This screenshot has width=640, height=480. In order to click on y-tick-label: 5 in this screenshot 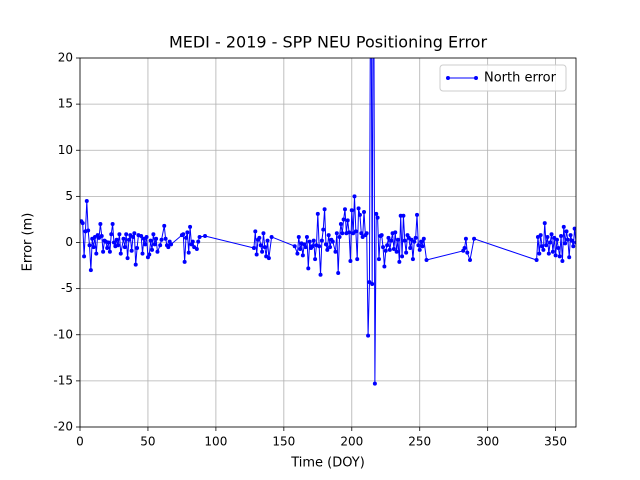, I will do `click(69, 196)`.